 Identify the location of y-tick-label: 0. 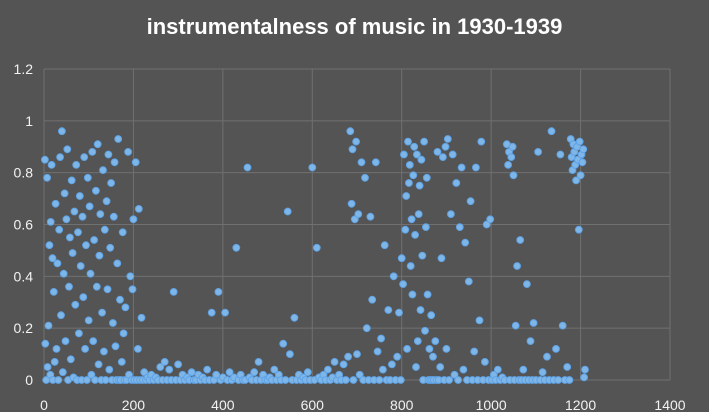
(29, 380).